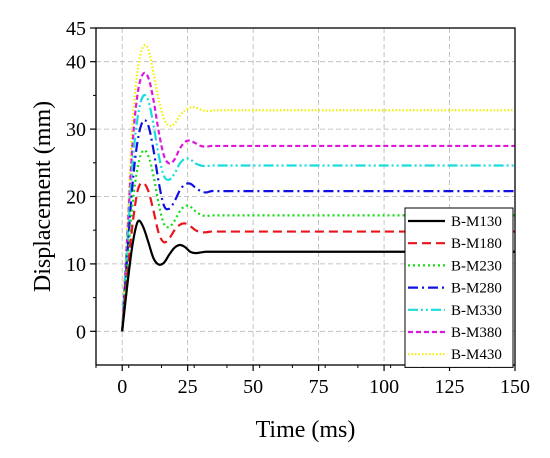 This screenshot has height=458, width=550. Describe the element at coordinates (476, 289) in the screenshot. I see `legend-label: B-M280` at that location.